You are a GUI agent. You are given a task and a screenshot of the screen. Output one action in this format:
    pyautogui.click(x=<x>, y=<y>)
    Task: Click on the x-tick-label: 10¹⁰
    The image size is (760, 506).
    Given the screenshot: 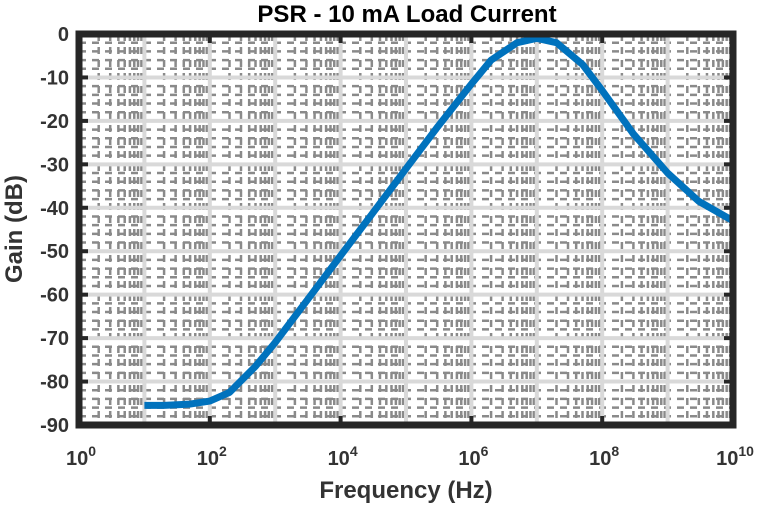 What is the action you would take?
    pyautogui.click(x=735, y=456)
    